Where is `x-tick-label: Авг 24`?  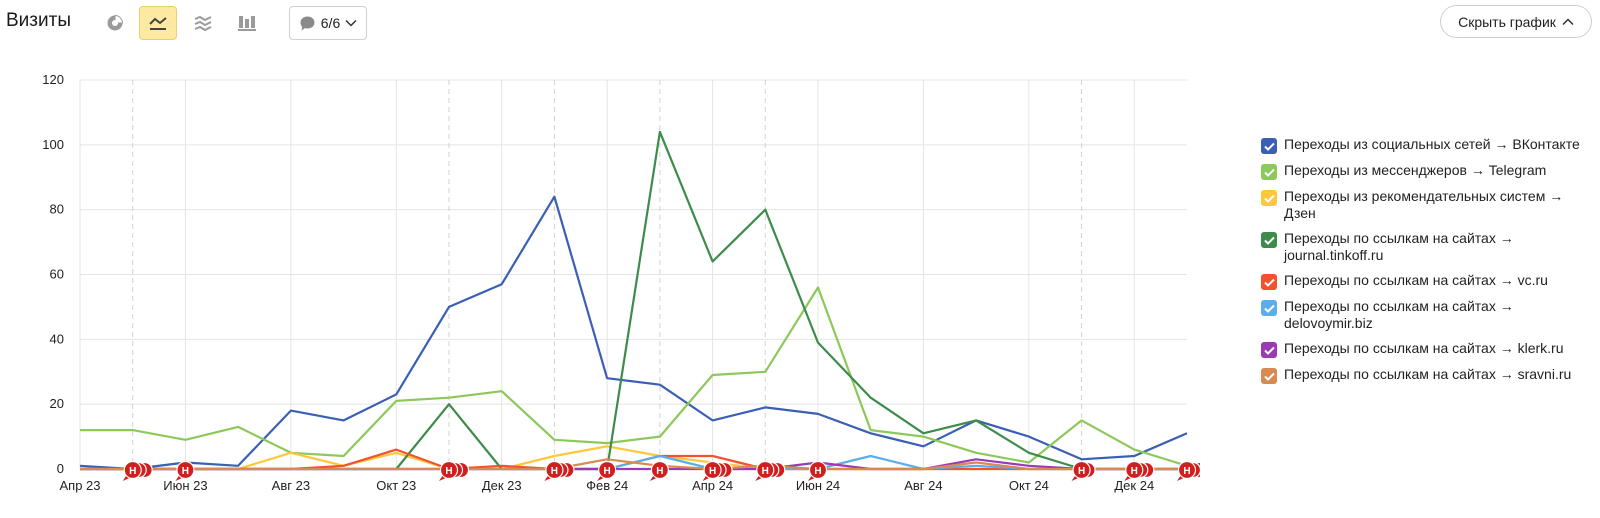 x-tick-label: Авг 24 is located at coordinates (923, 485).